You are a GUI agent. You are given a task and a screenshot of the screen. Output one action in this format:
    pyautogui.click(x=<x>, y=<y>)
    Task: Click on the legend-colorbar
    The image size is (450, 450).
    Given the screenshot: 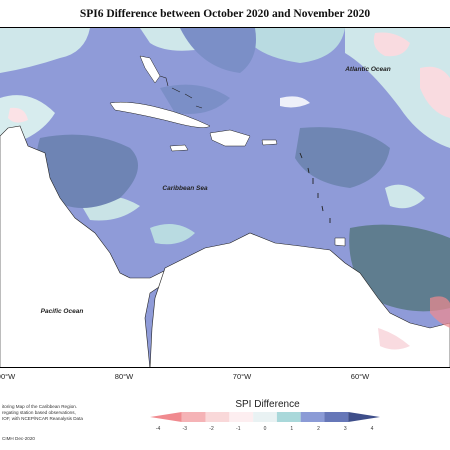 What is the action you would take?
    pyautogui.click(x=265, y=417)
    